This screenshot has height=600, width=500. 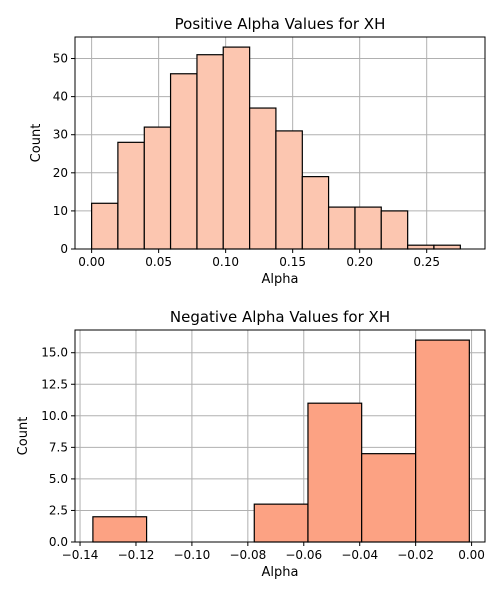 What do you see at coordinates (58, 479) in the screenshot?
I see `y-tick-label: 5.0` at bounding box center [58, 479].